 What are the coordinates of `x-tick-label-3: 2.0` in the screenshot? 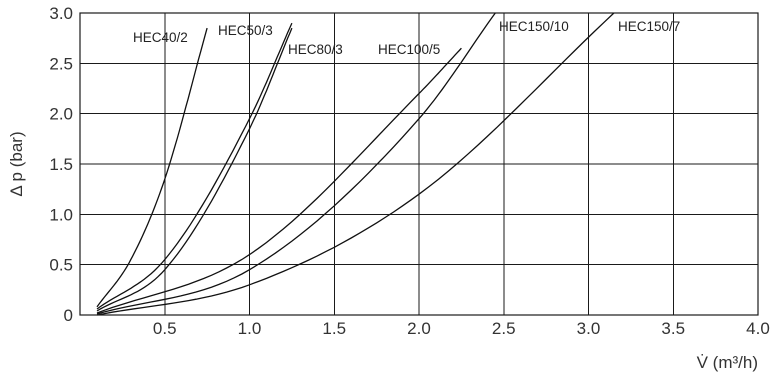 It's located at (419, 328).